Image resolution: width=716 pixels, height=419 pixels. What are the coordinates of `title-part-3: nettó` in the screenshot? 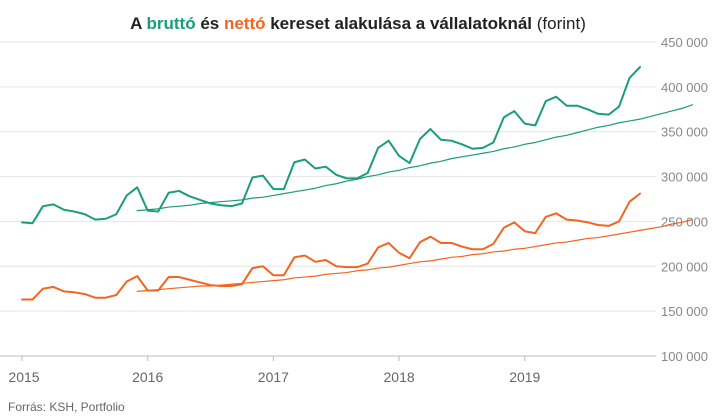 It's located at (245, 23).